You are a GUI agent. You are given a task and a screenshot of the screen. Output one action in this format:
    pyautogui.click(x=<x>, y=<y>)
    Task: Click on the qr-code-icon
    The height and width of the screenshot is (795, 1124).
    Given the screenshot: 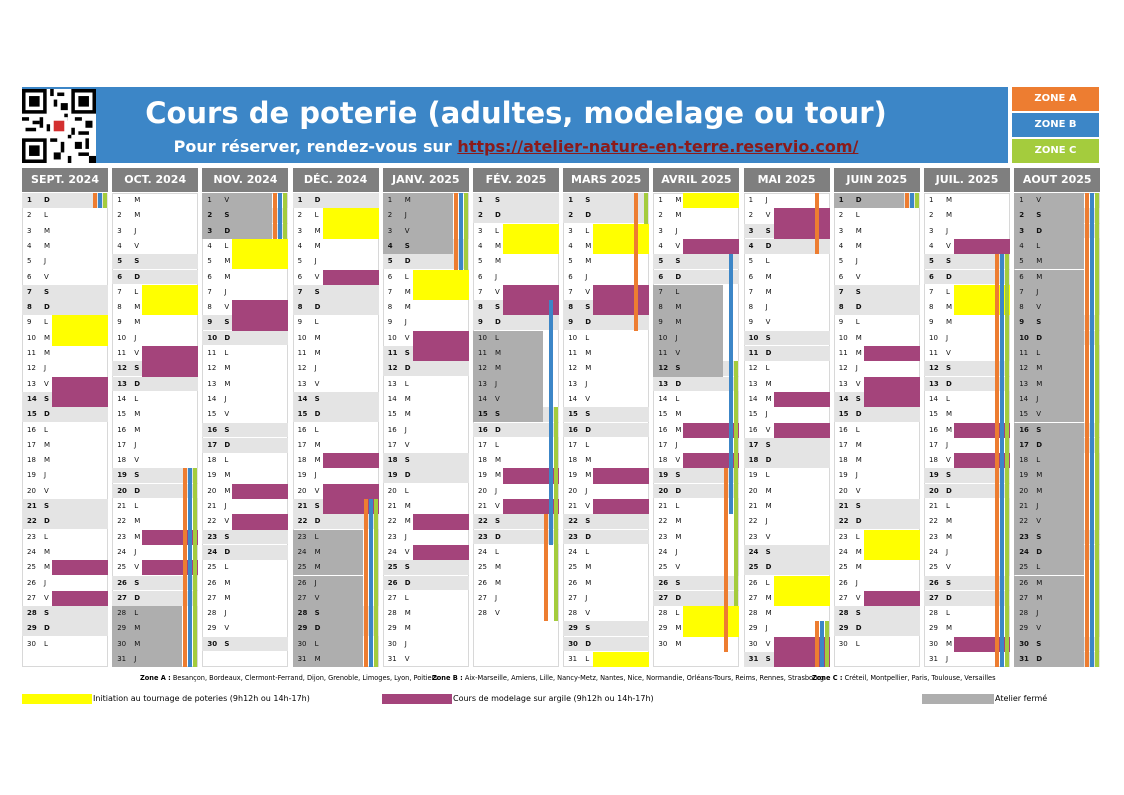 What is the action you would take?
    pyautogui.click(x=59, y=126)
    